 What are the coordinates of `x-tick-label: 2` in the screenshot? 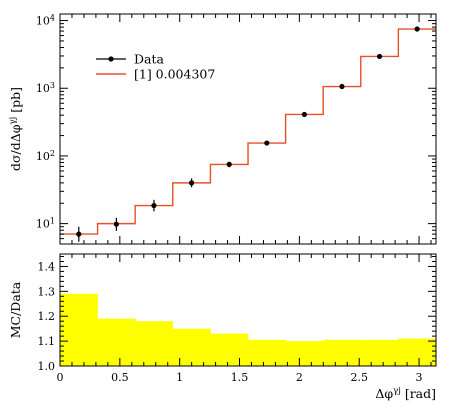 It's located at (299, 377).